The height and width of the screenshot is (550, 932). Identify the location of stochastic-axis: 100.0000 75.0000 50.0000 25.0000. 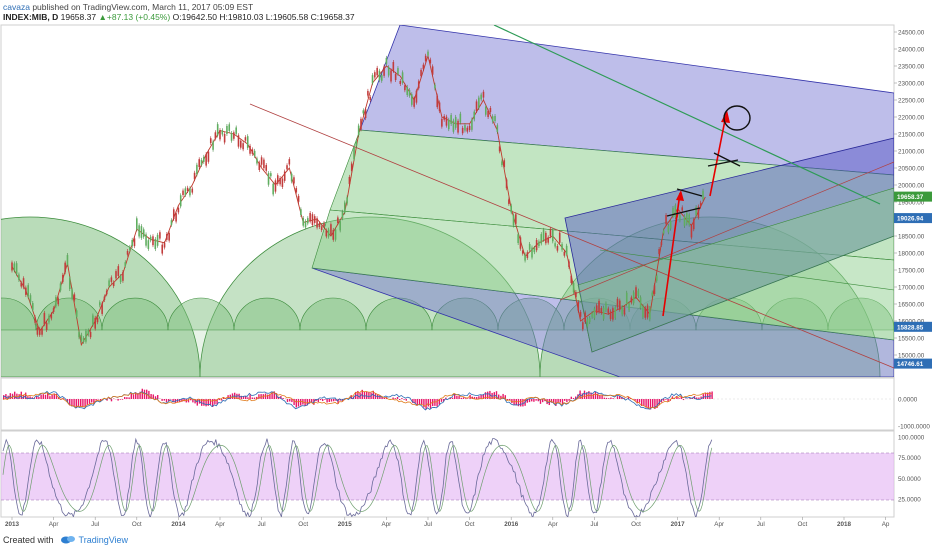
(911, 469).